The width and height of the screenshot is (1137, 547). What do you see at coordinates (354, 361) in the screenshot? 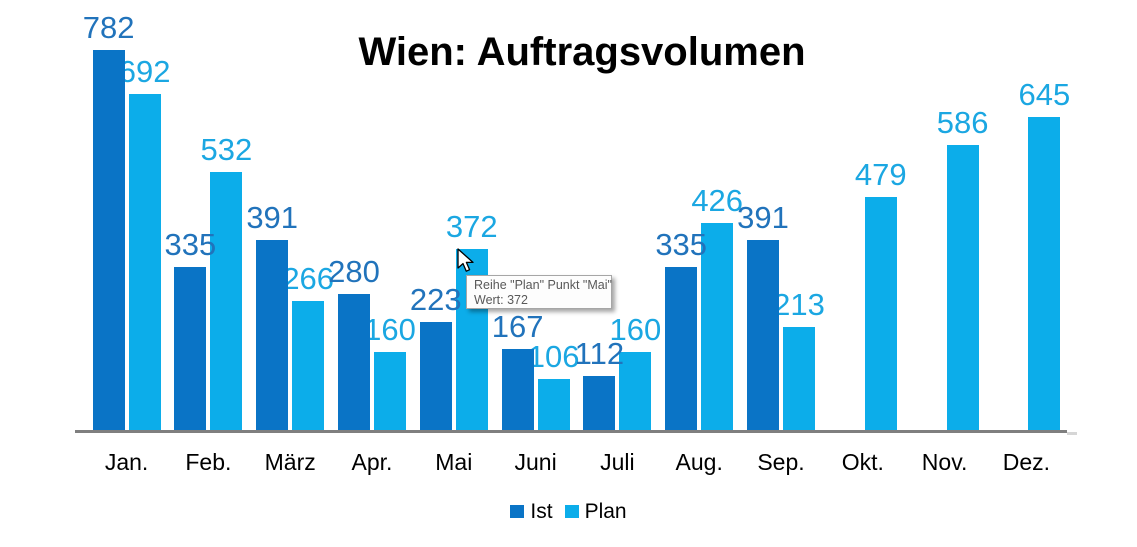
I see `bar-ist-apr` at bounding box center [354, 361].